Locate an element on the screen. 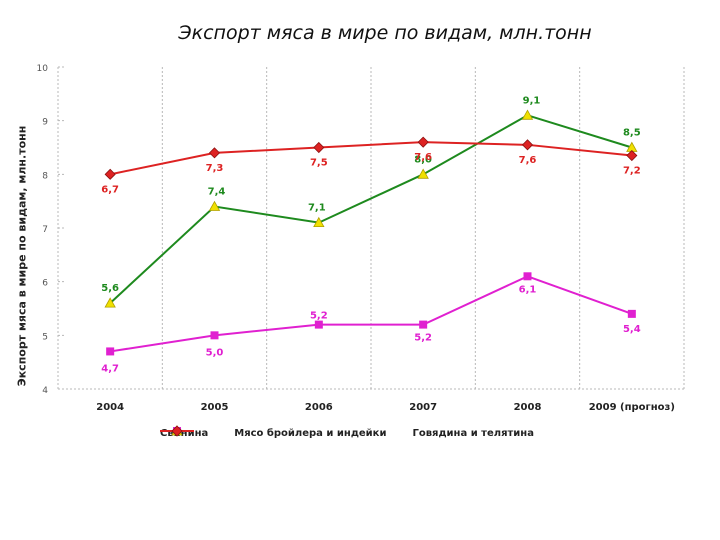 The width and height of the screenshot is (720, 540). data-label: 4,7 is located at coordinates (110, 368).